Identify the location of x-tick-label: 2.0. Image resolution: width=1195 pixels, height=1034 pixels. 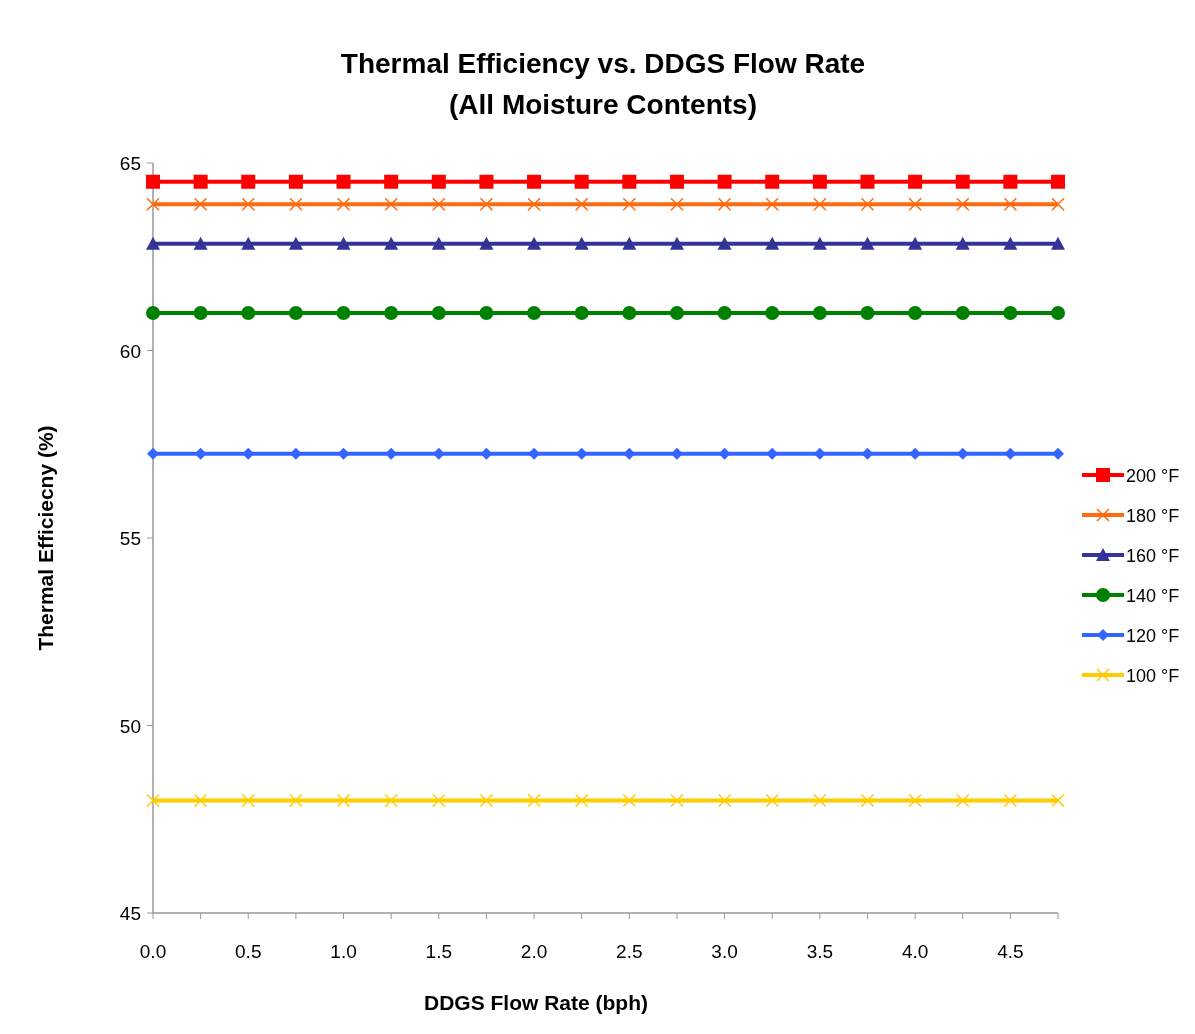
(534, 951).